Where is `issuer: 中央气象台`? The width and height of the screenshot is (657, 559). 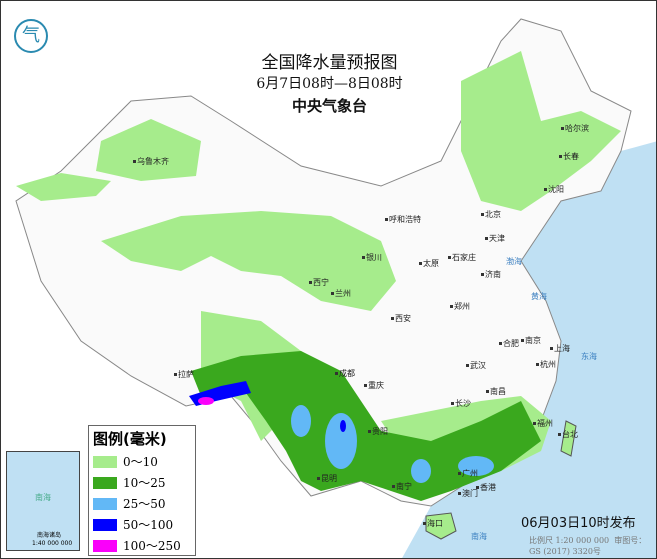
issuer: 中央气象台 is located at coordinates (329, 106).